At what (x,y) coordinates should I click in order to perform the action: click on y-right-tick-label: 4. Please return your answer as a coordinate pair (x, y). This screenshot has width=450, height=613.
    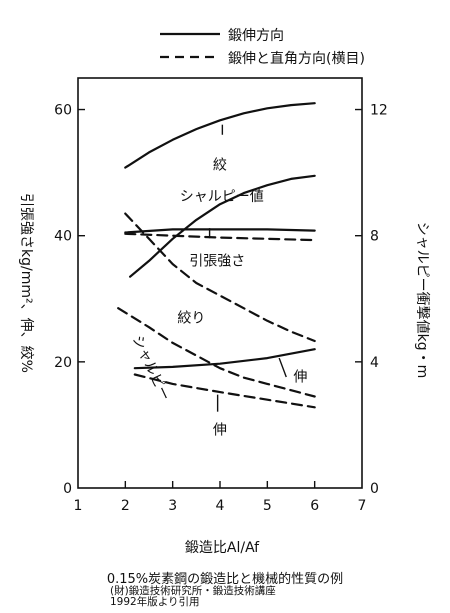
    Looking at the image, I should click on (374, 363).